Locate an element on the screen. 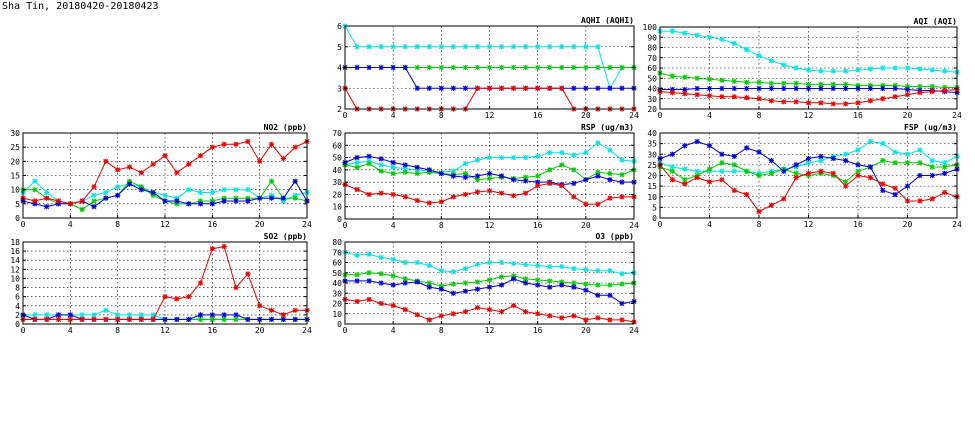 The height and width of the screenshot is (447, 975). no2-ytick-label: 0 is located at coordinates (17, 218).